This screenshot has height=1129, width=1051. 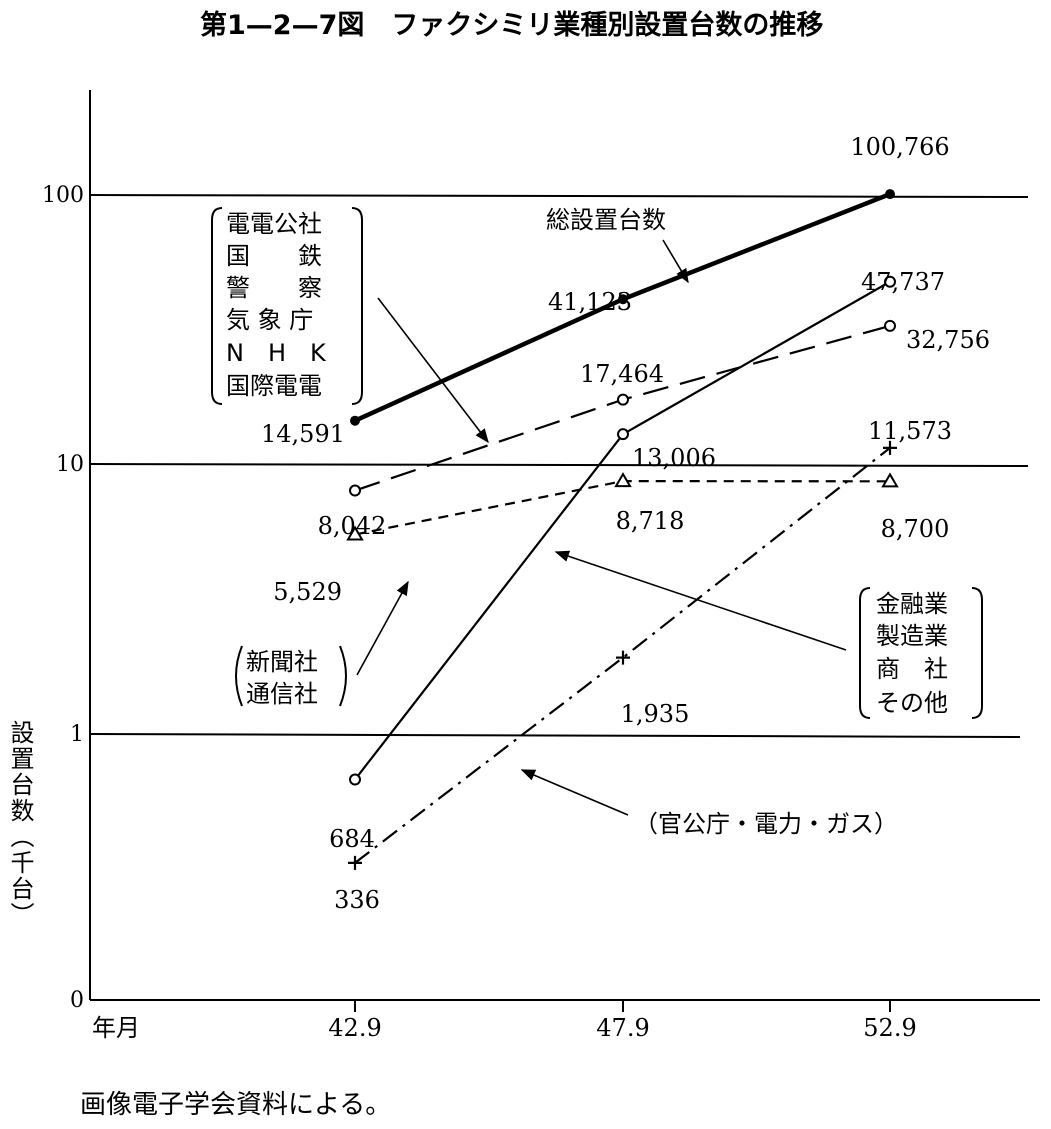 What do you see at coordinates (912, 636) in the screenshot?
I see `business-group-line: 製造業` at bounding box center [912, 636].